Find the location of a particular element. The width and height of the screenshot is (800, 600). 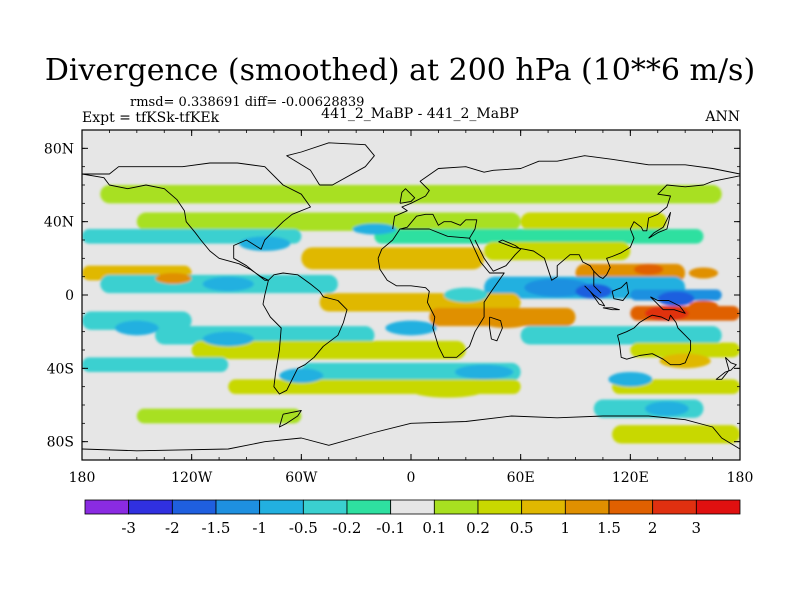

colorbar-label: -0.1 is located at coordinates (390, 528).